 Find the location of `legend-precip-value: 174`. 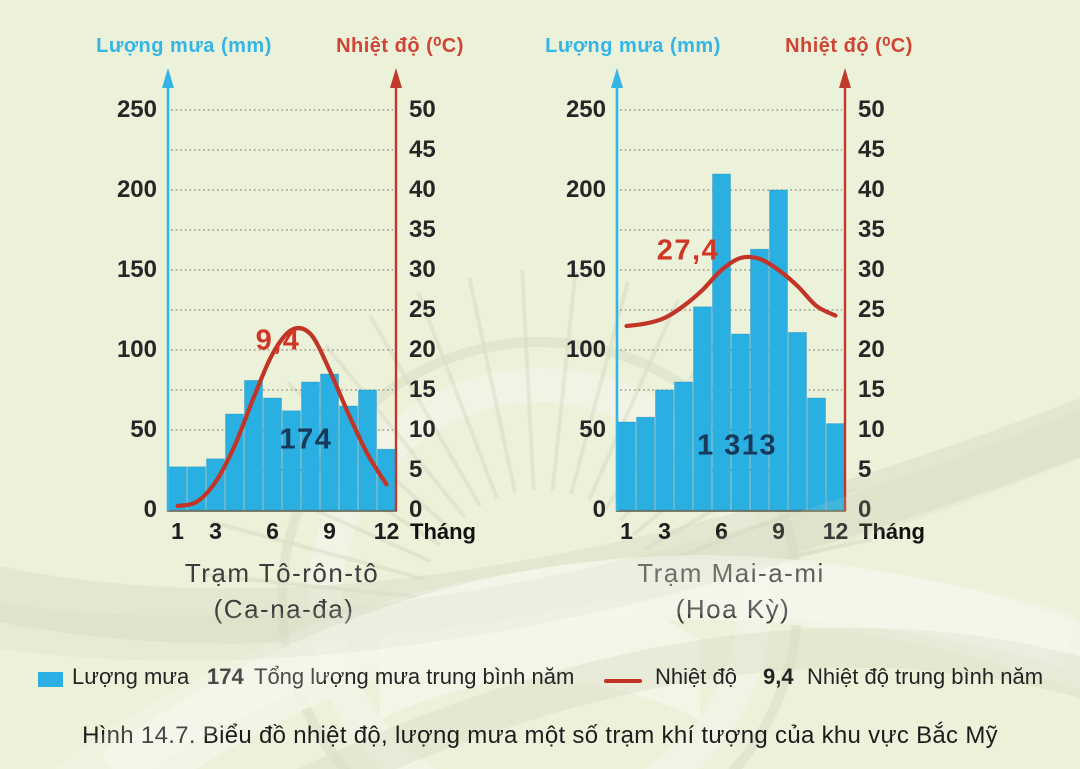

legend-precip-value: 174 is located at coordinates (225, 676).